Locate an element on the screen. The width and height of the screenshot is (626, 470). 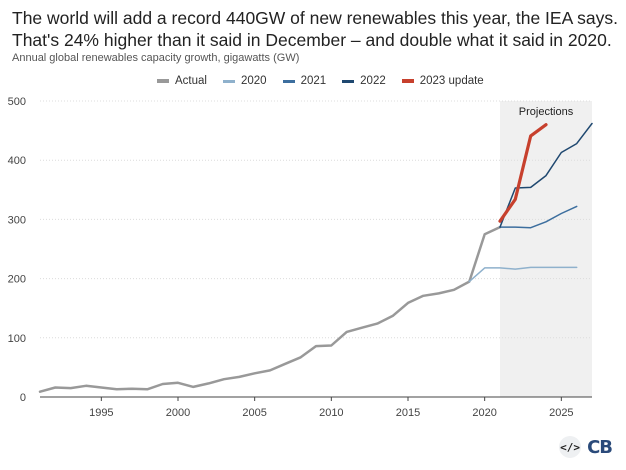
x-tick-label: 2015 is located at coordinates (408, 413).